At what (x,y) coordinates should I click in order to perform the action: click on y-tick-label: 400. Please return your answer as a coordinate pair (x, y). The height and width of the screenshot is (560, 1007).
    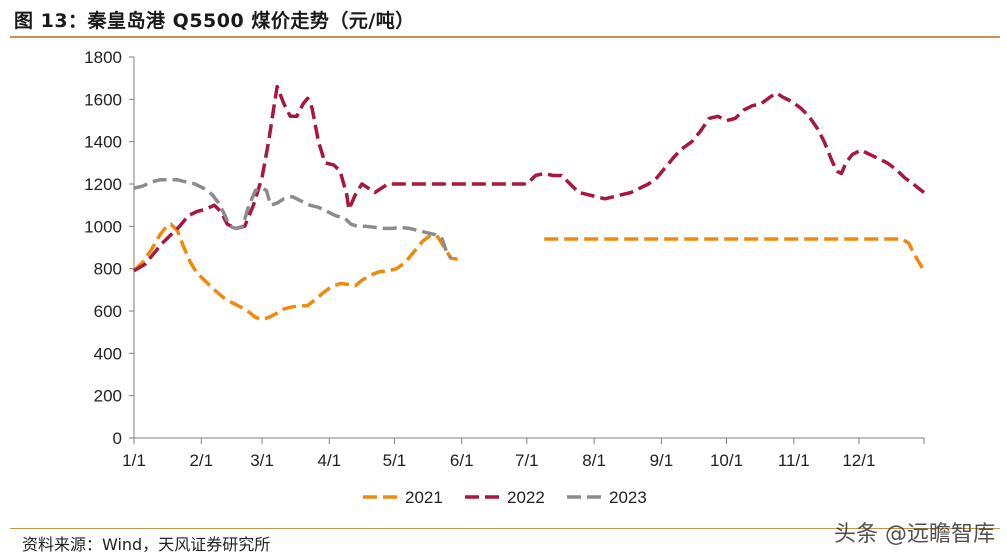
    Looking at the image, I should click on (108, 353).